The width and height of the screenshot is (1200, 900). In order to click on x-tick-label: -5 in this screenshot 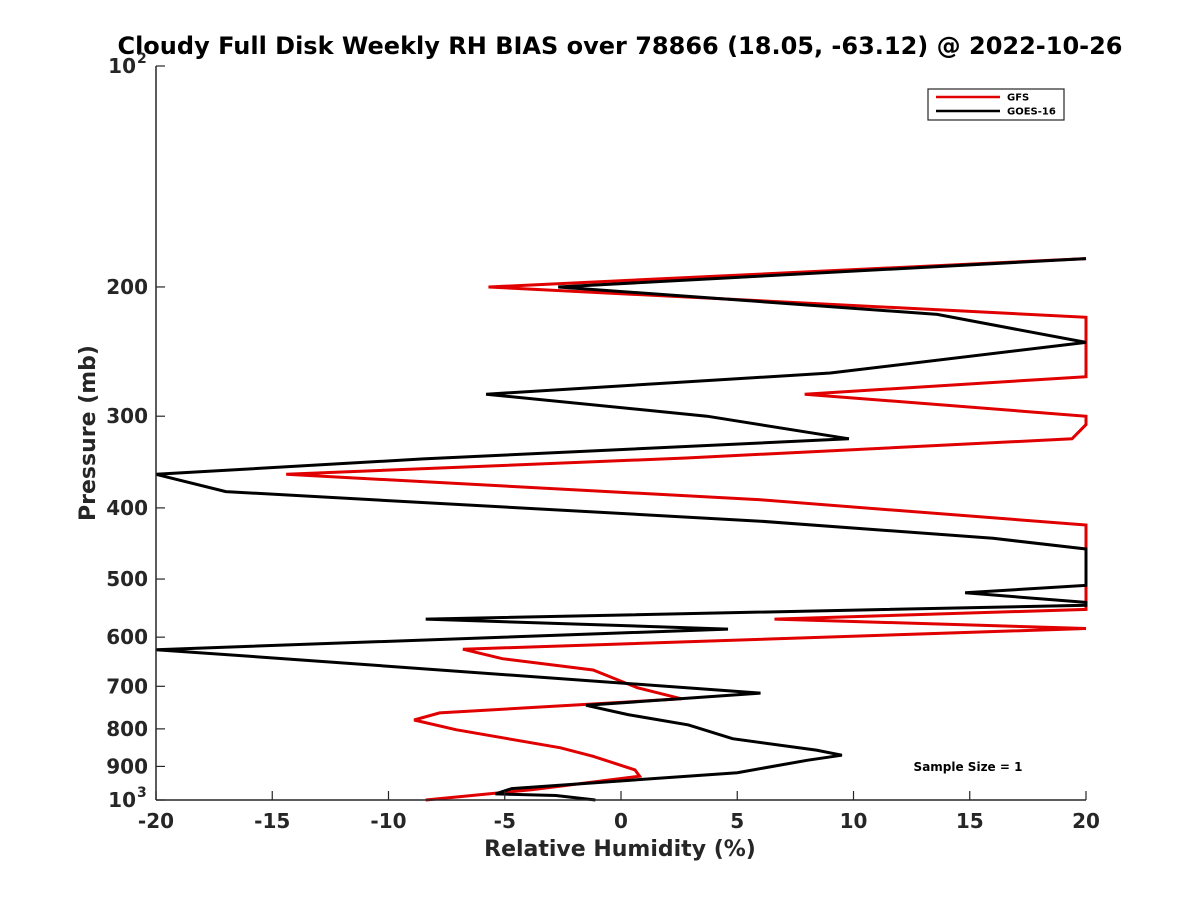, I will do `click(505, 821)`.